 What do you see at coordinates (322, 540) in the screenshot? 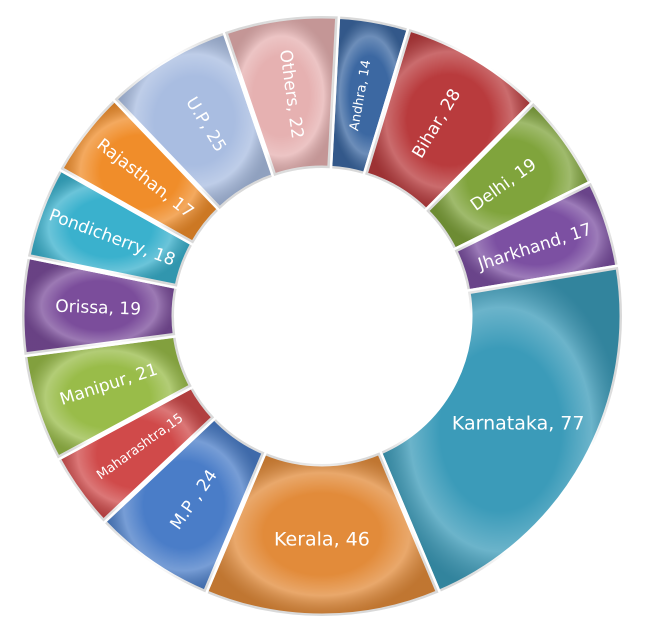
I see `data-label: Kerala, 46` at bounding box center [322, 540].